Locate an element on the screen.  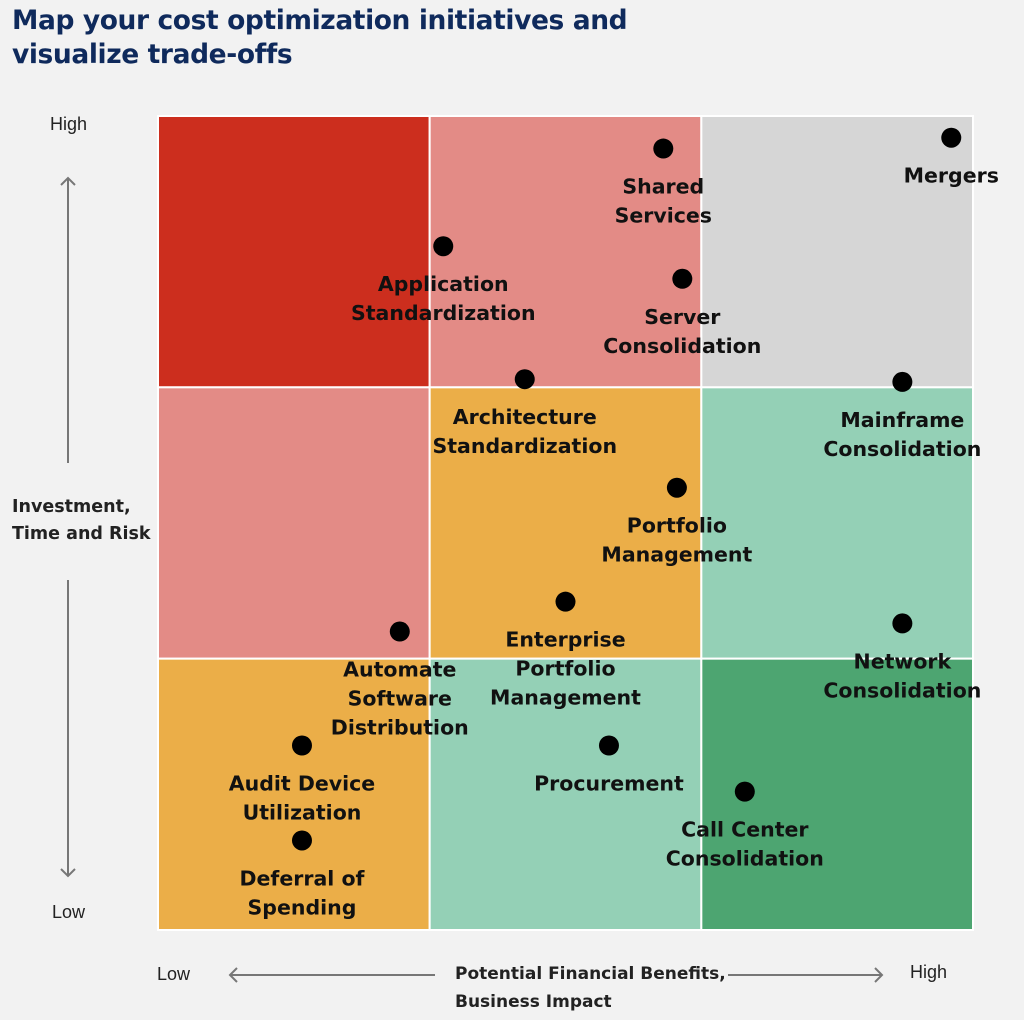
initiative-point: Enterprise Portfolio Management is located at coordinates (565, 650).